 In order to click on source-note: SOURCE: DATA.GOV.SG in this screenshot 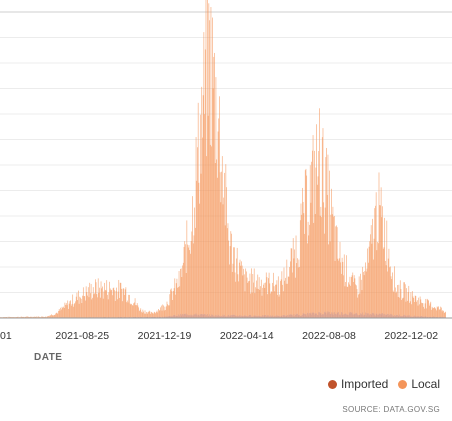, I will do `click(391, 409)`.